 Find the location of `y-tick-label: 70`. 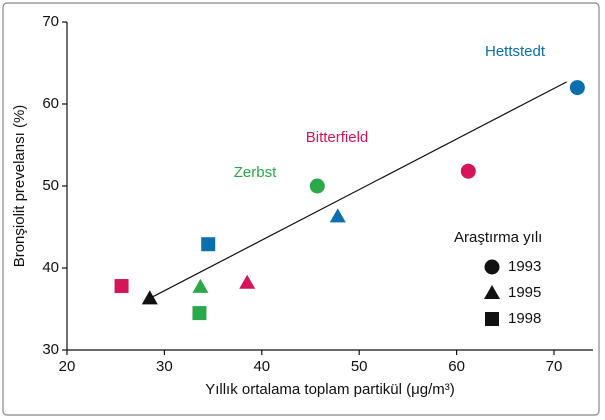

y-tick-label: 70 is located at coordinates (50, 21).